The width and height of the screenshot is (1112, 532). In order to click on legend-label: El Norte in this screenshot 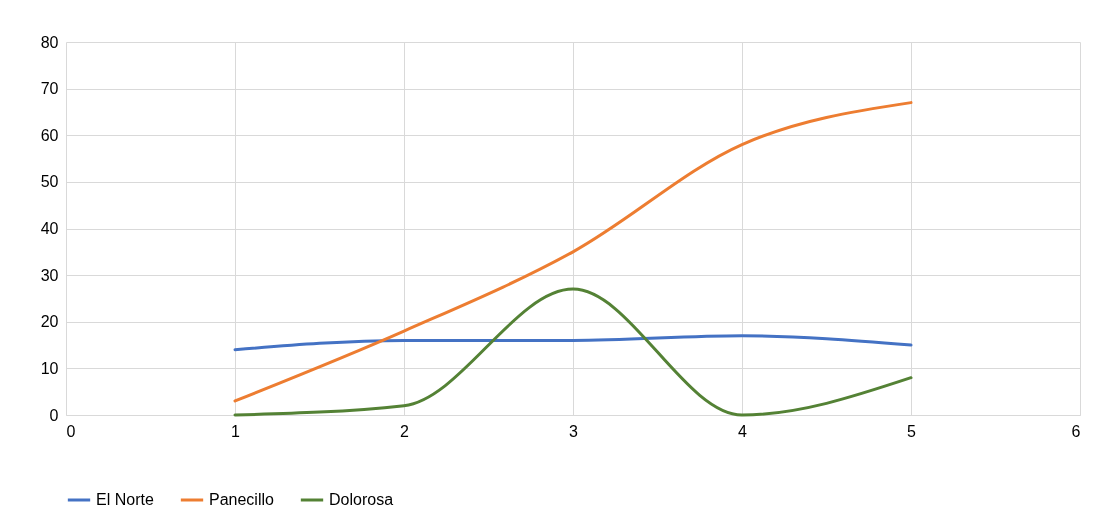, I will do `click(125, 499)`.